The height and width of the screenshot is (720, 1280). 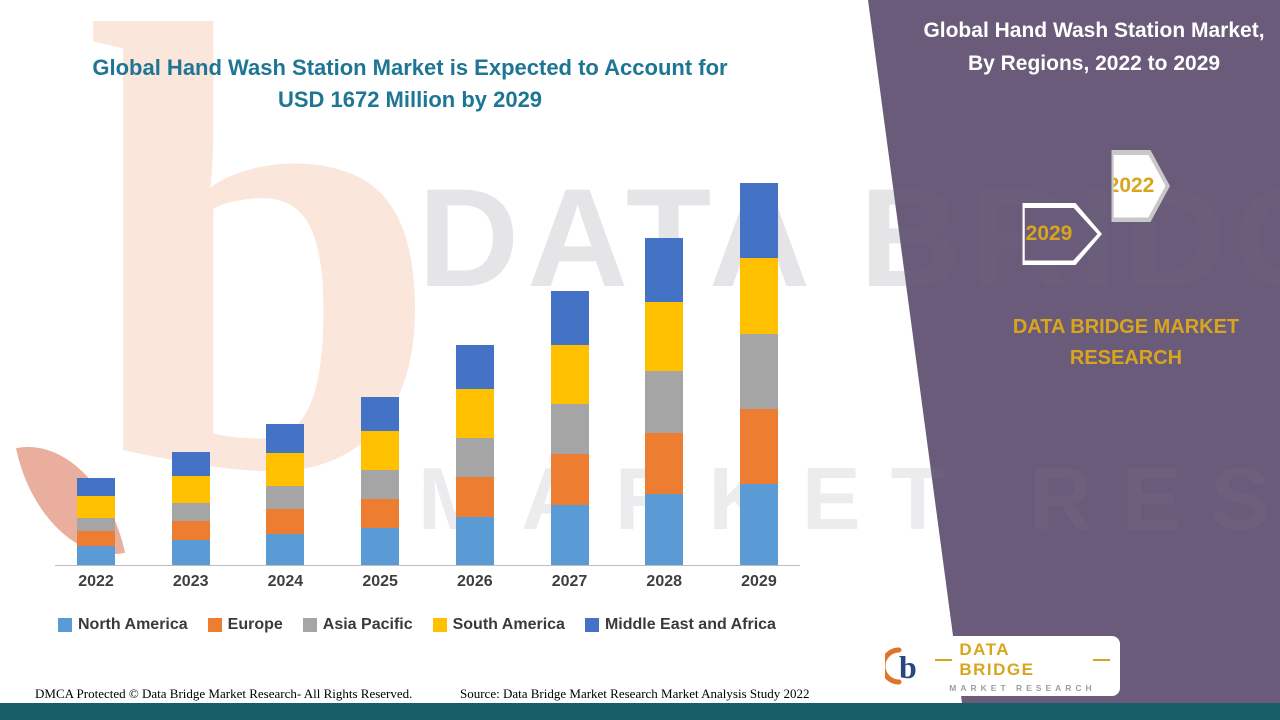 What do you see at coordinates (190, 581) in the screenshot?
I see `x-axis-label: 2023` at bounding box center [190, 581].